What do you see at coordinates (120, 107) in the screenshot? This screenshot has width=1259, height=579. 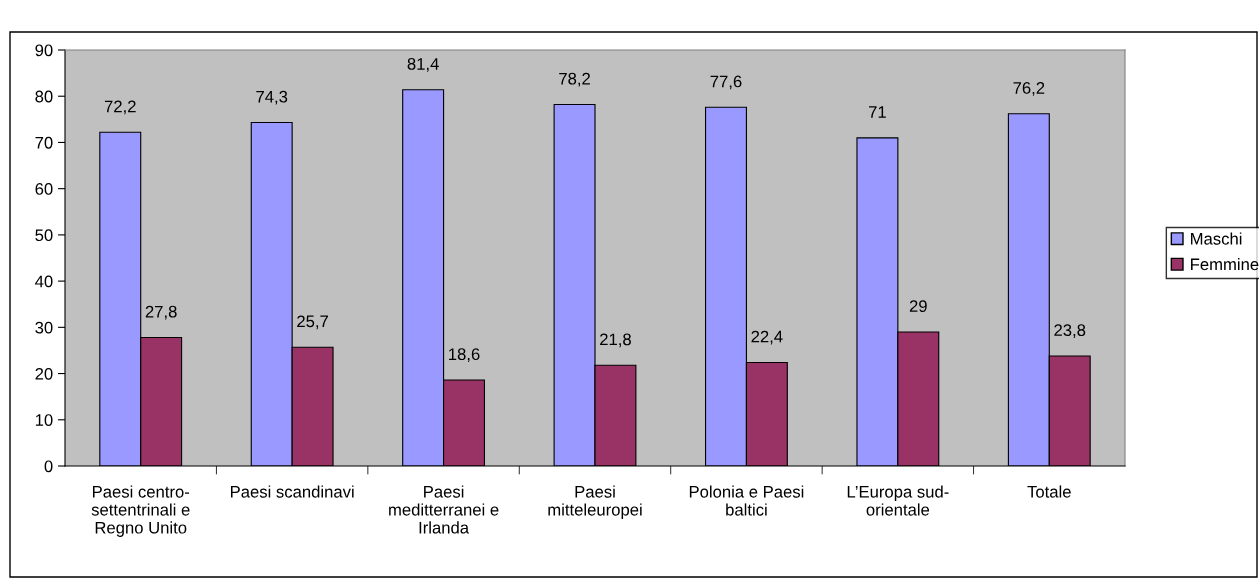 I see `text: 72,2` at bounding box center [120, 107].